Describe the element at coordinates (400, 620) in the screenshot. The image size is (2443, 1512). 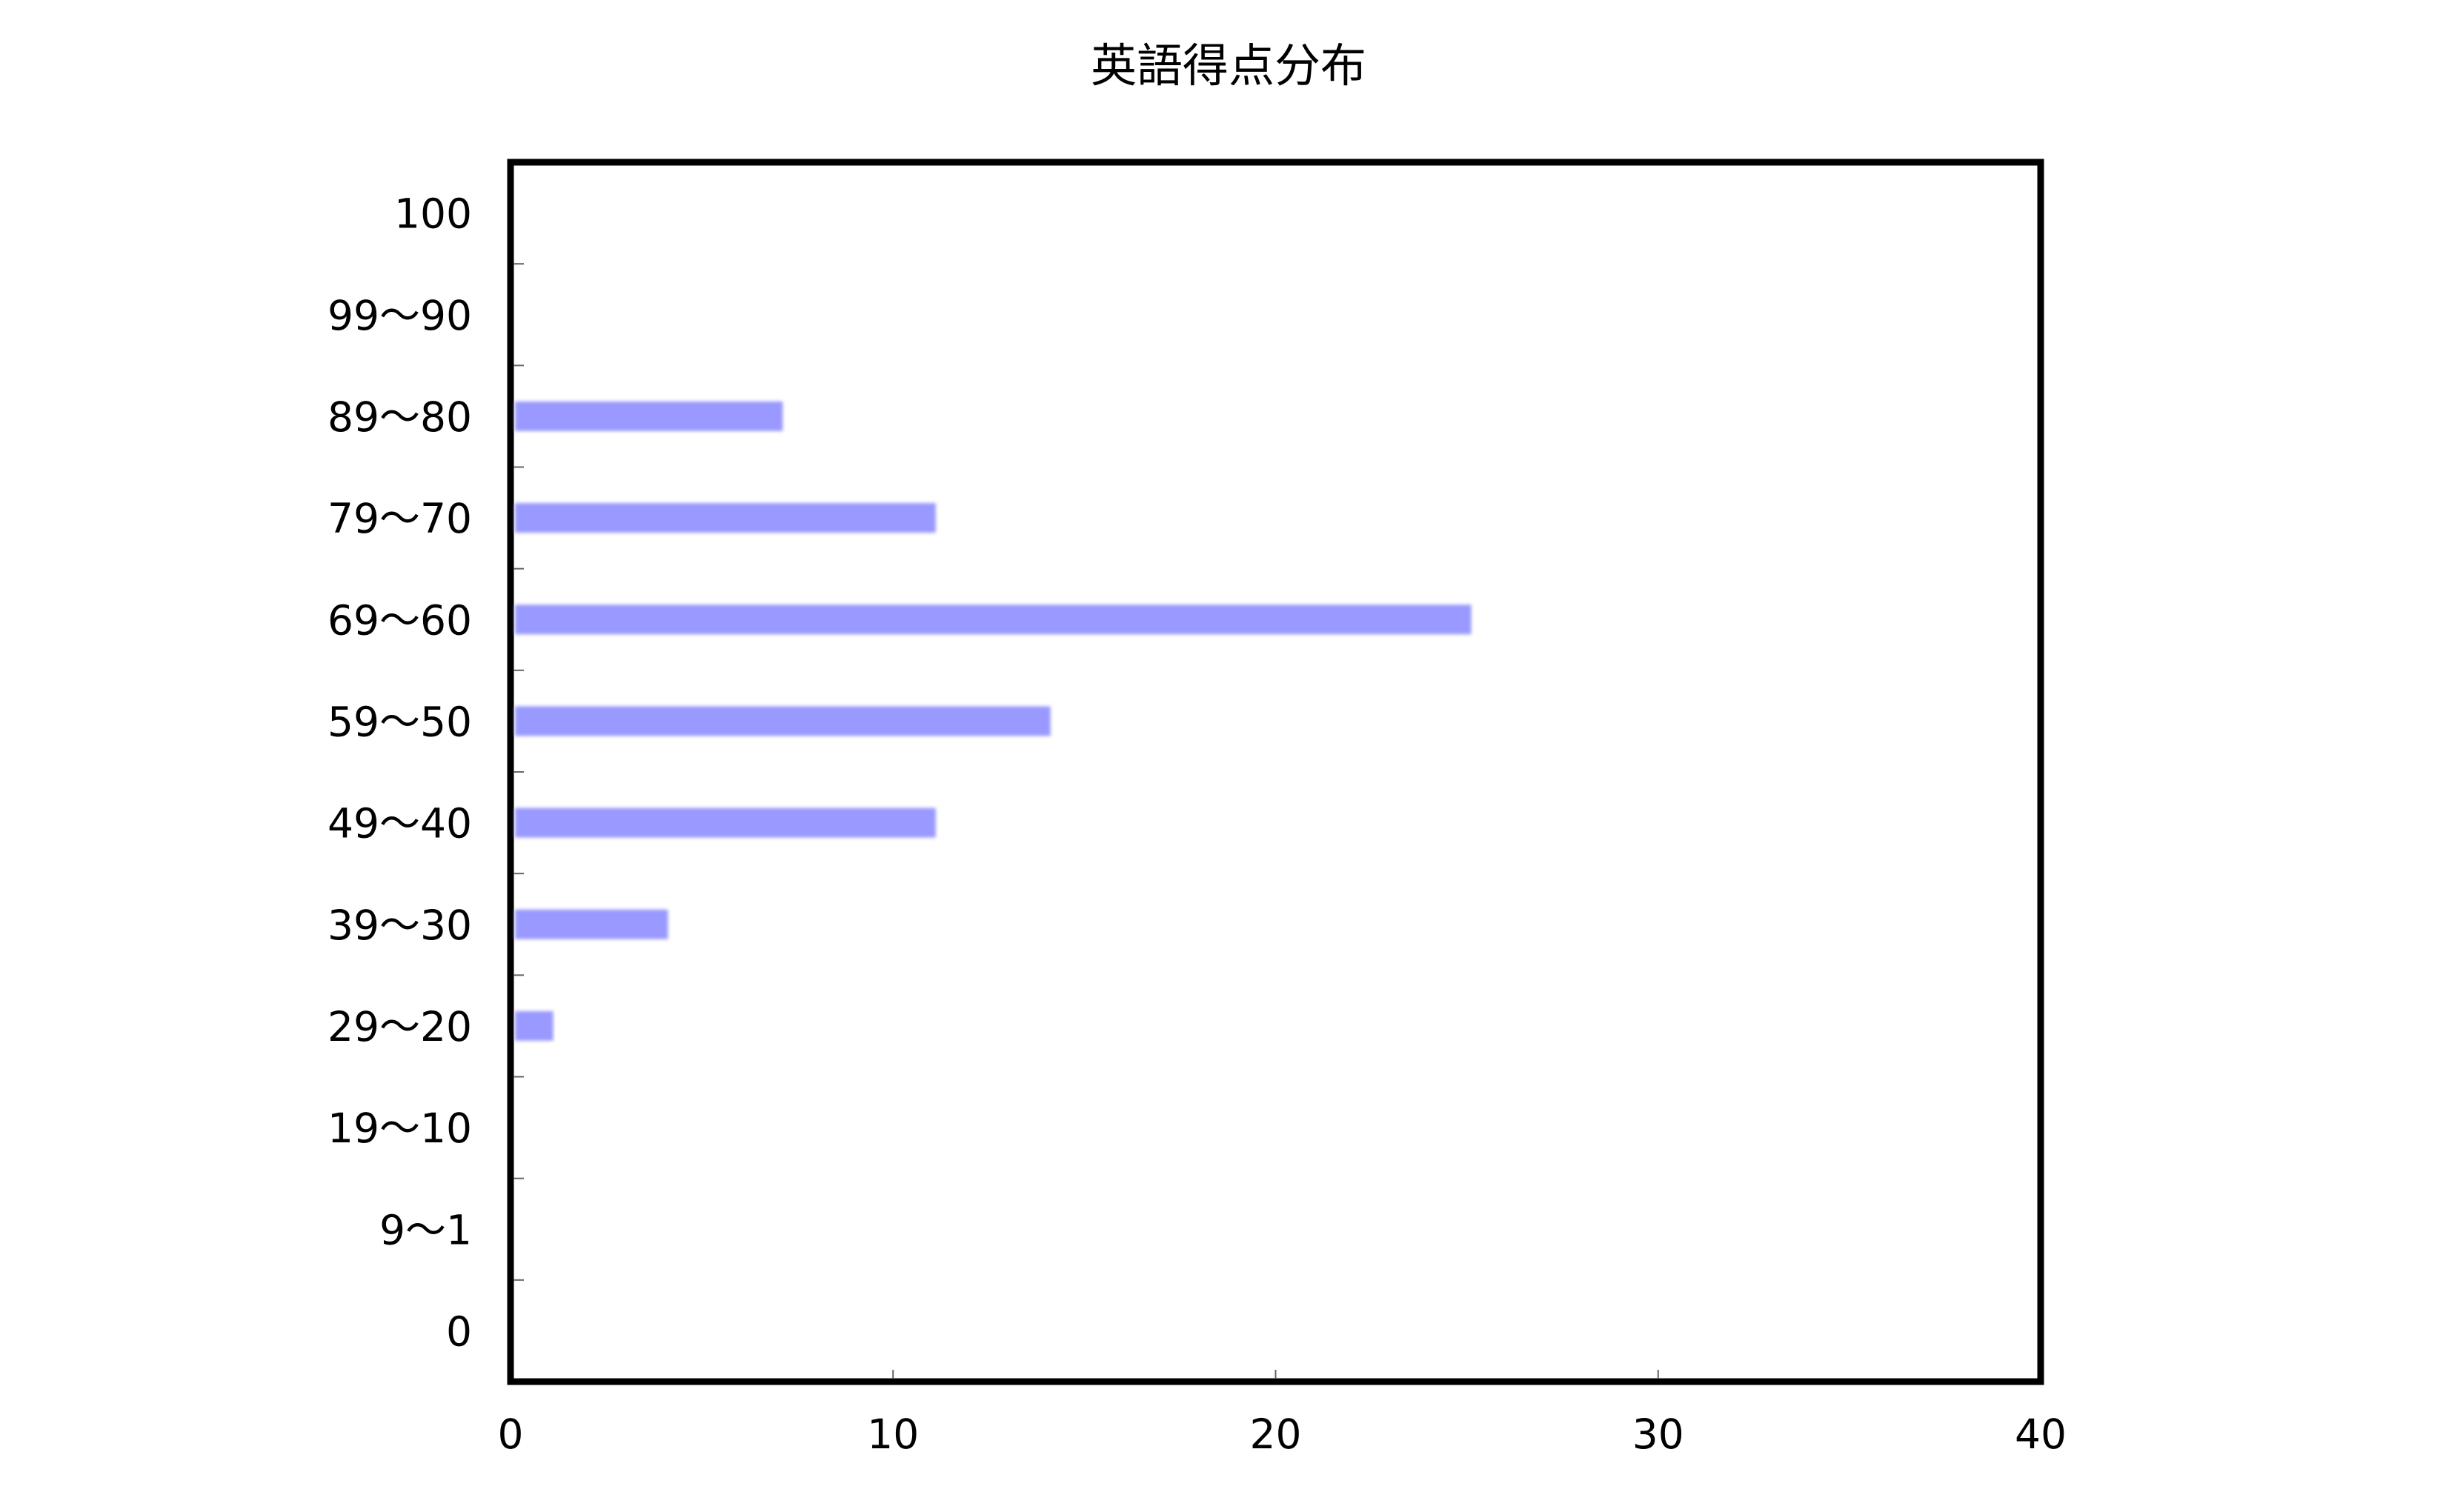
I see `y-tick-label: 69～60` at that location.